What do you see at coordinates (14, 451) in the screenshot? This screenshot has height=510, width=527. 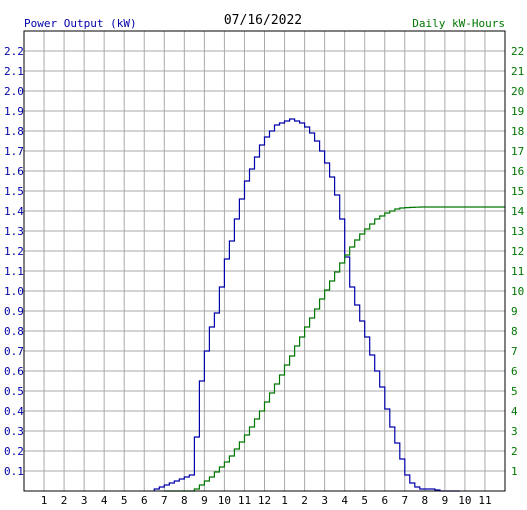 I see `y-tick-label: 0.2` at bounding box center [14, 451].